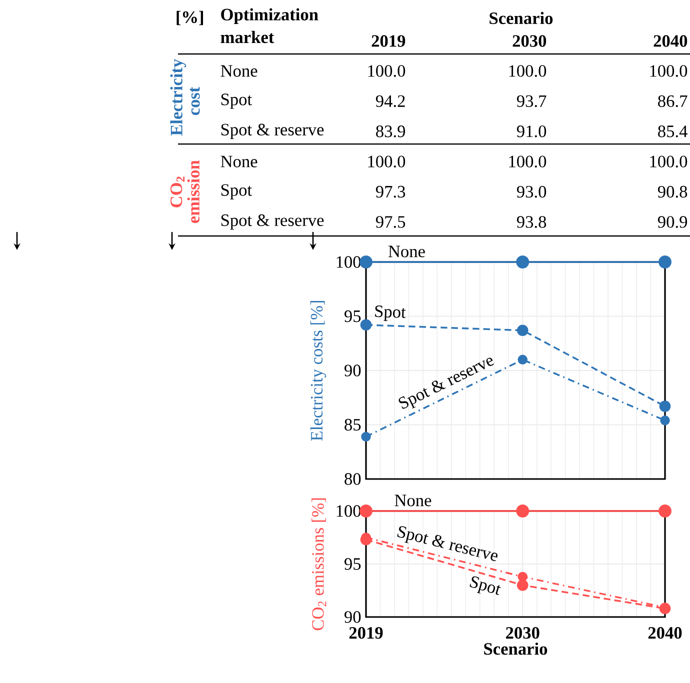 The image size is (690, 683). What do you see at coordinates (269, 26) in the screenshot?
I see `text: Optimization market` at bounding box center [269, 26].